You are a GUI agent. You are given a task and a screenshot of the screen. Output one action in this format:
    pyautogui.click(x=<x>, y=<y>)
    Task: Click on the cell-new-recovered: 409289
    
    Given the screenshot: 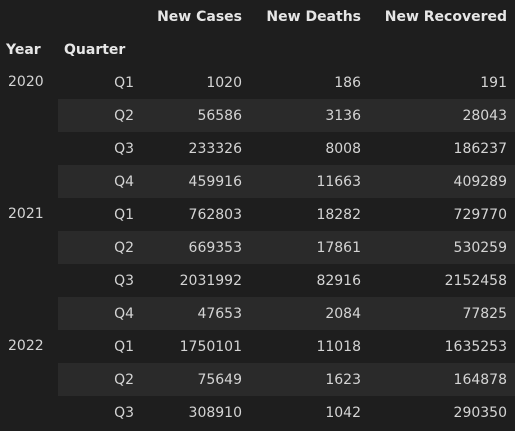 What is the action you would take?
    pyautogui.click(x=442, y=181)
    